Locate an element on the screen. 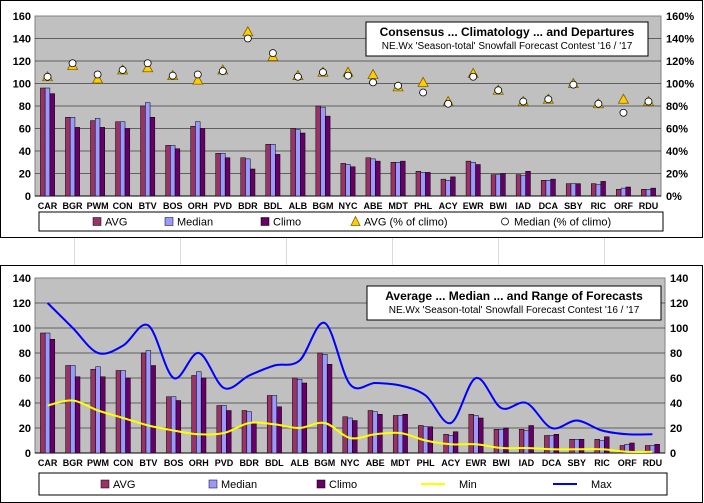 Image resolution: width=704 pixels, height=503 pixels. bar-climo-ewr is located at coordinates (478, 180).